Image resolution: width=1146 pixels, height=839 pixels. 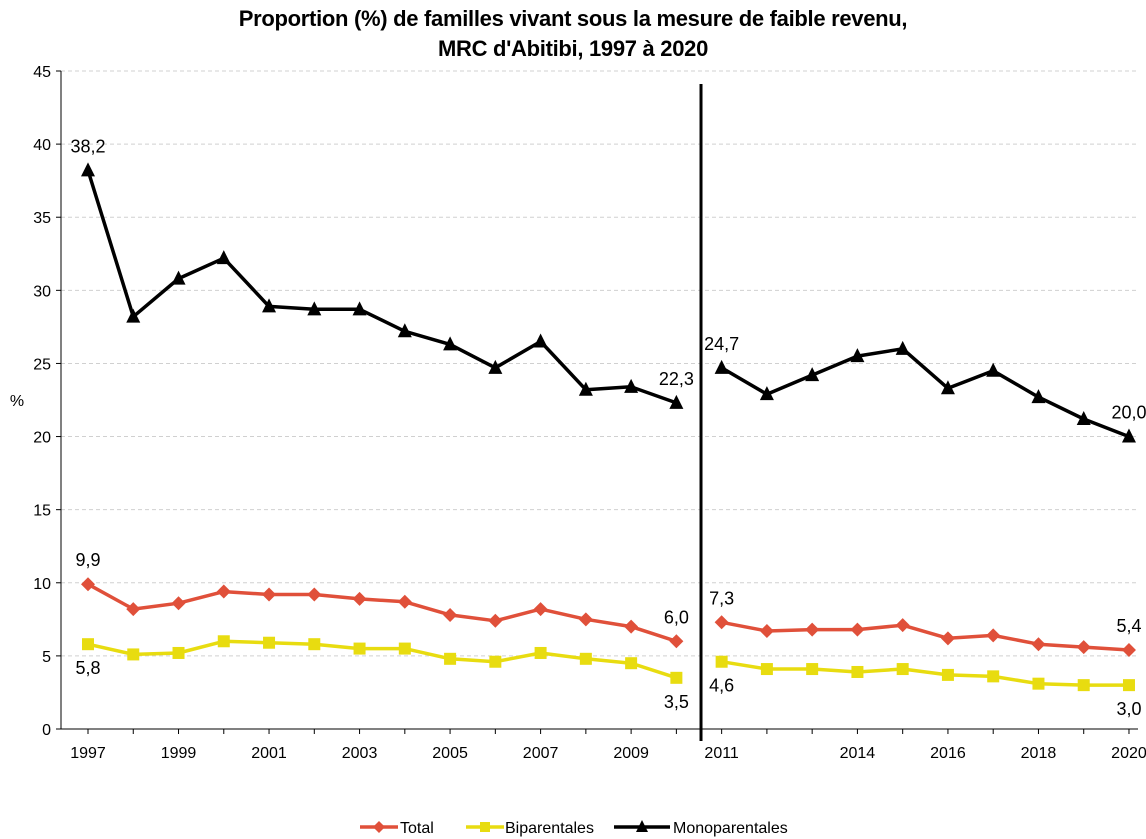 I want to click on legend-label: Biparentales, so click(x=549, y=828).